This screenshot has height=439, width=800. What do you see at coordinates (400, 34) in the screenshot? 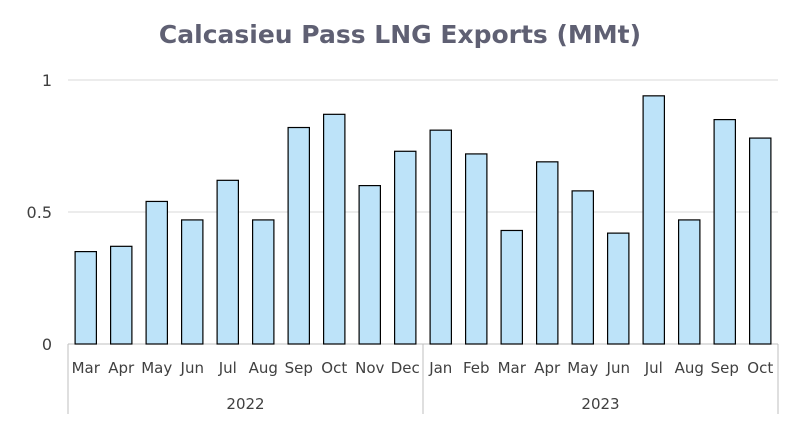
I see `chart-title: Calcasieu Pass LNG Exports (MMt)` at bounding box center [400, 34].